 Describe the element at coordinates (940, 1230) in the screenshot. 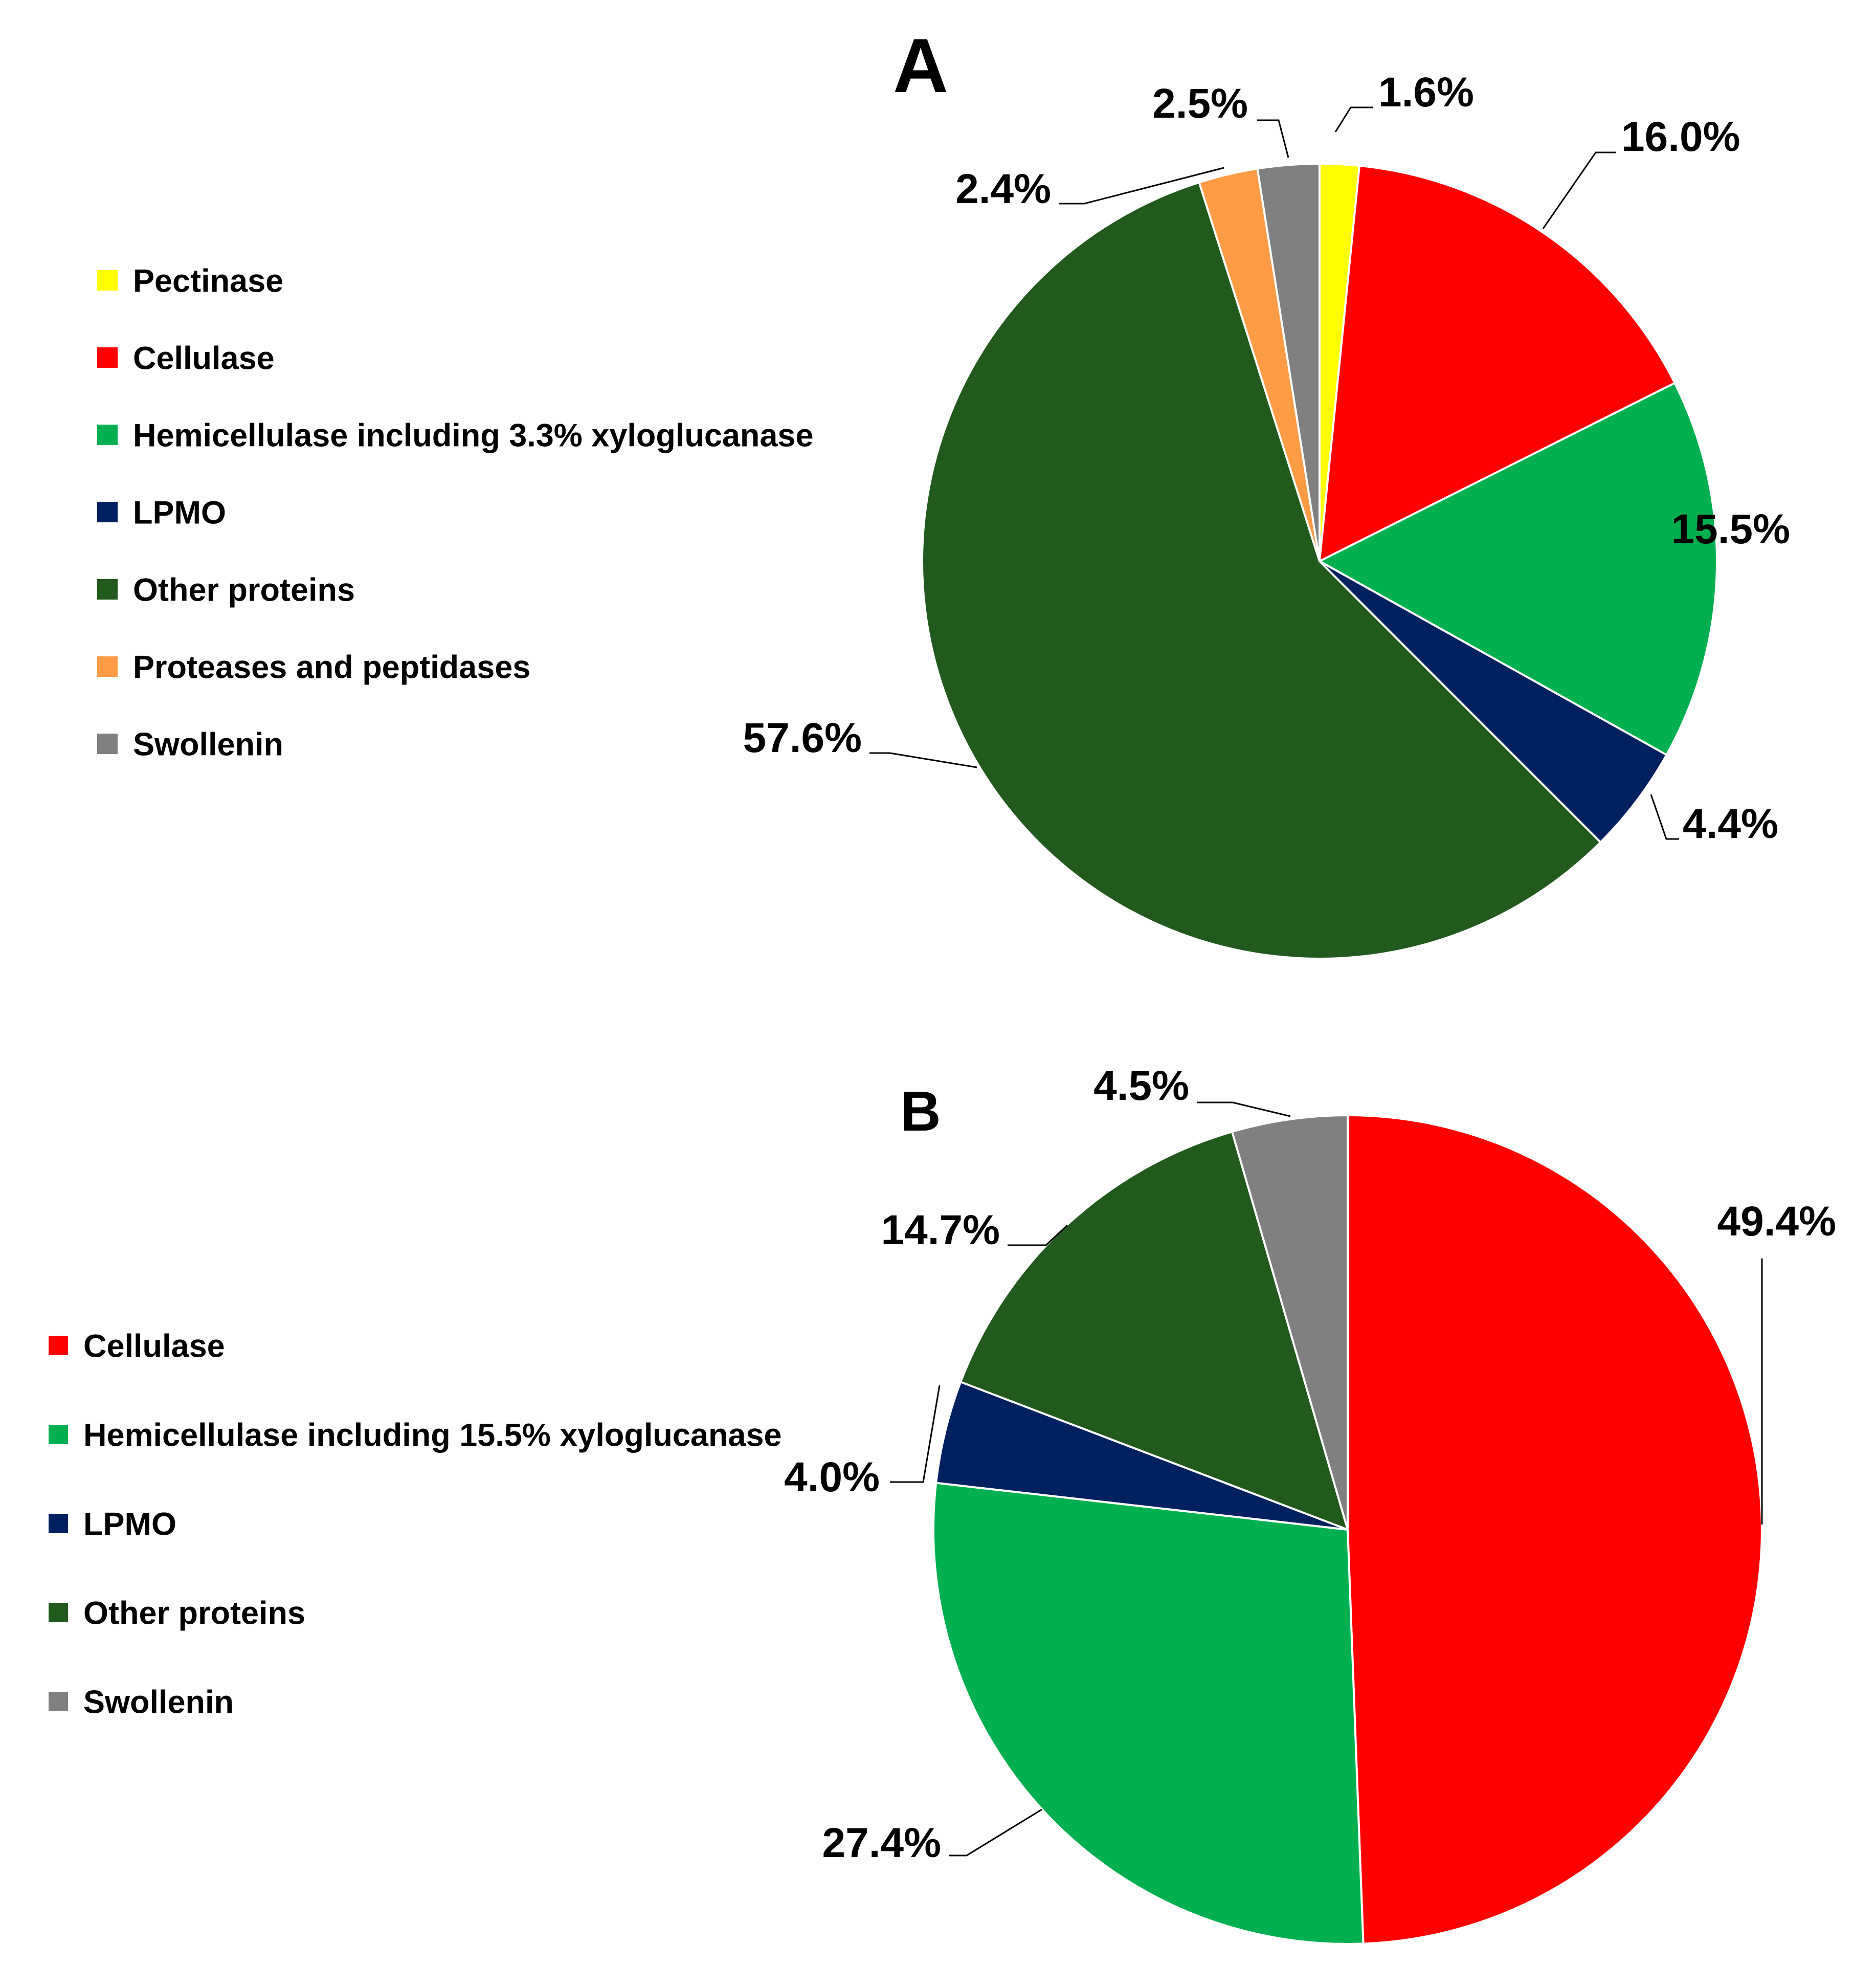

I see `percent-label-other-proteins: 14.7%` at that location.